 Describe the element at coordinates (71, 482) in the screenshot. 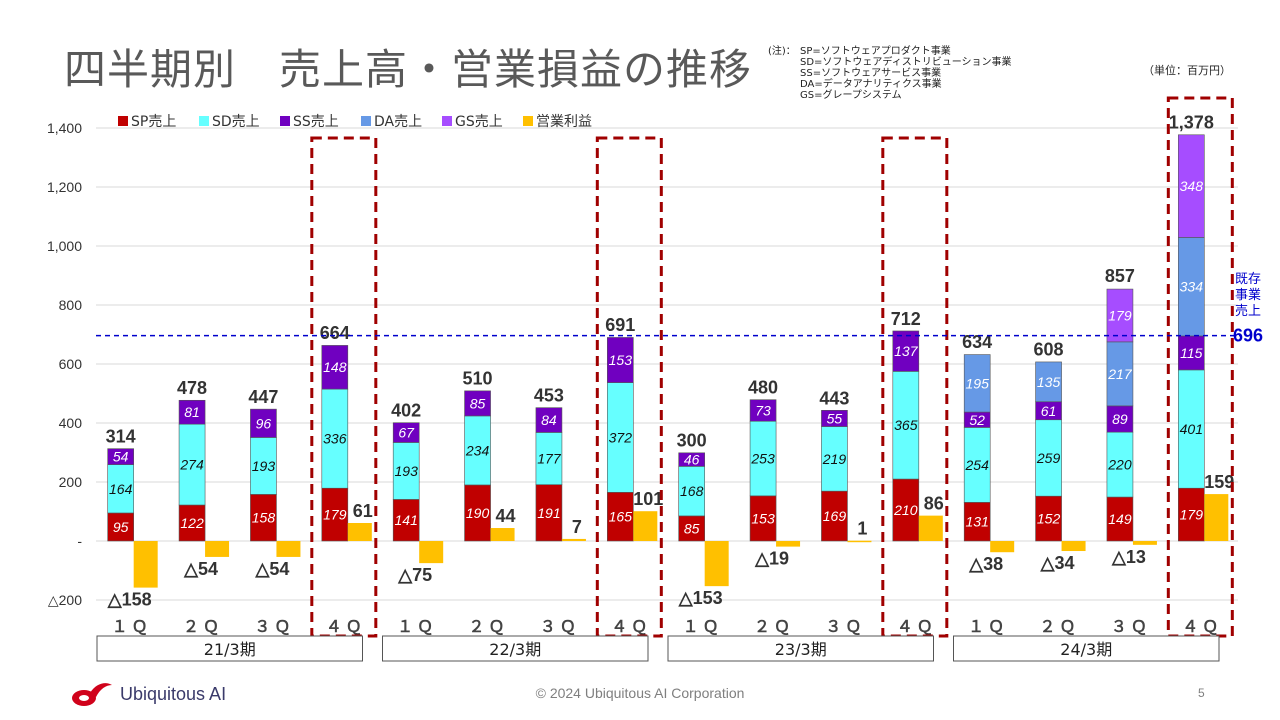

I see `y-tick-label: 200` at that location.